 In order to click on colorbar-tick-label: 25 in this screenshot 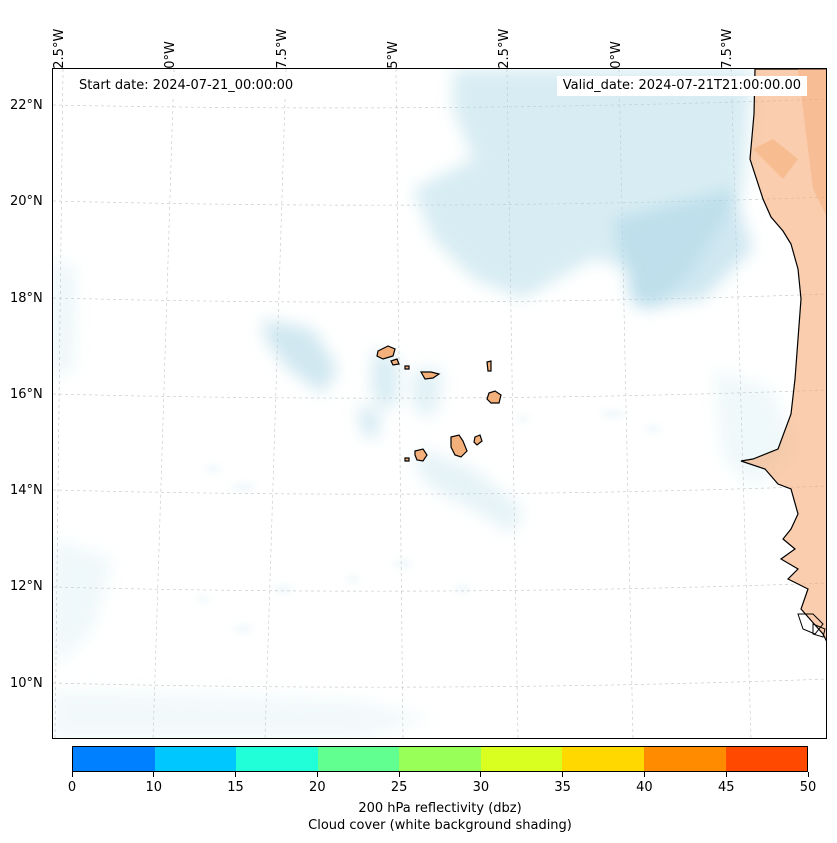, I will do `click(399, 787)`.